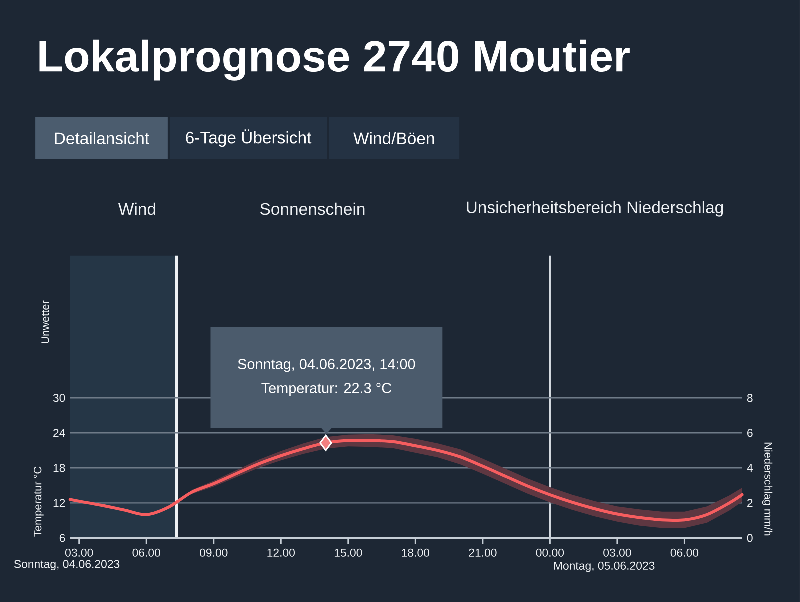 The image size is (800, 602). I want to click on text: Temperatur: 22.3 °C, so click(327, 389).